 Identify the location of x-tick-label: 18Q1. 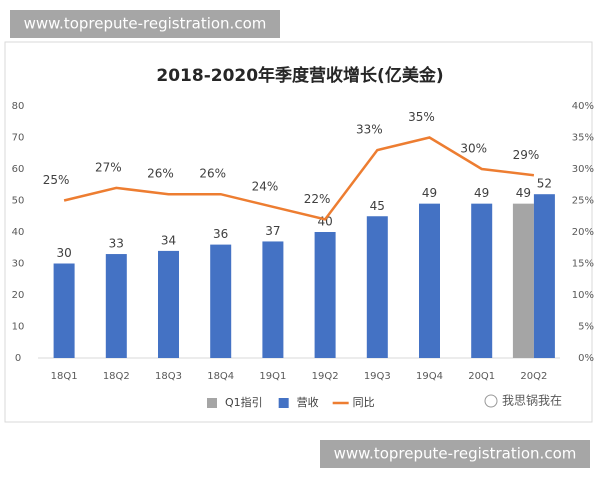
(64, 376).